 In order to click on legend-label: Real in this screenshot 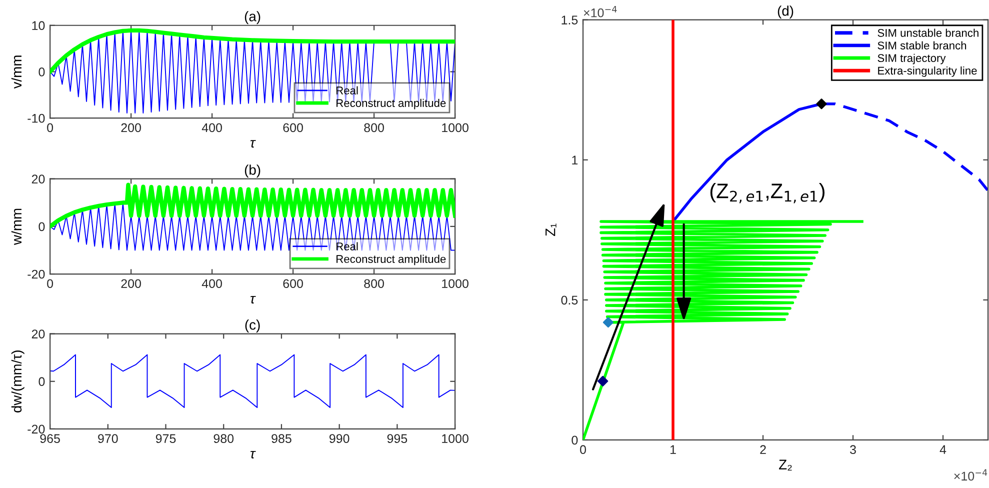, I will do `click(347, 246)`.